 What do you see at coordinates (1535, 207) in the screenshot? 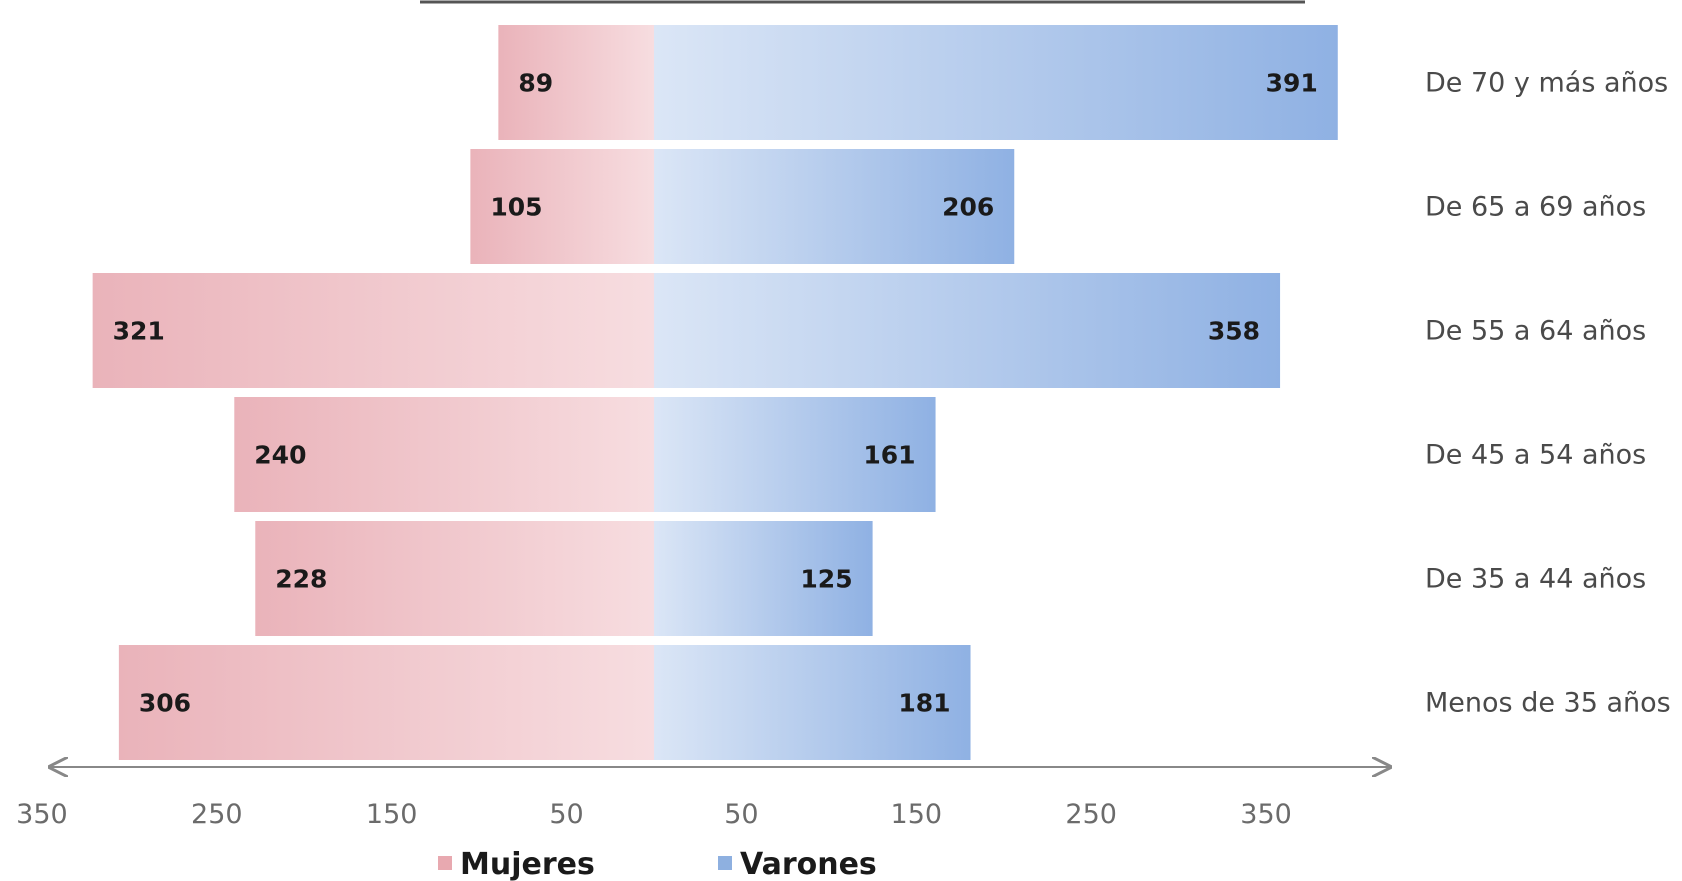
I see `category-label-de-65-a-69-anos: De 65 a 69 años` at bounding box center [1535, 207].